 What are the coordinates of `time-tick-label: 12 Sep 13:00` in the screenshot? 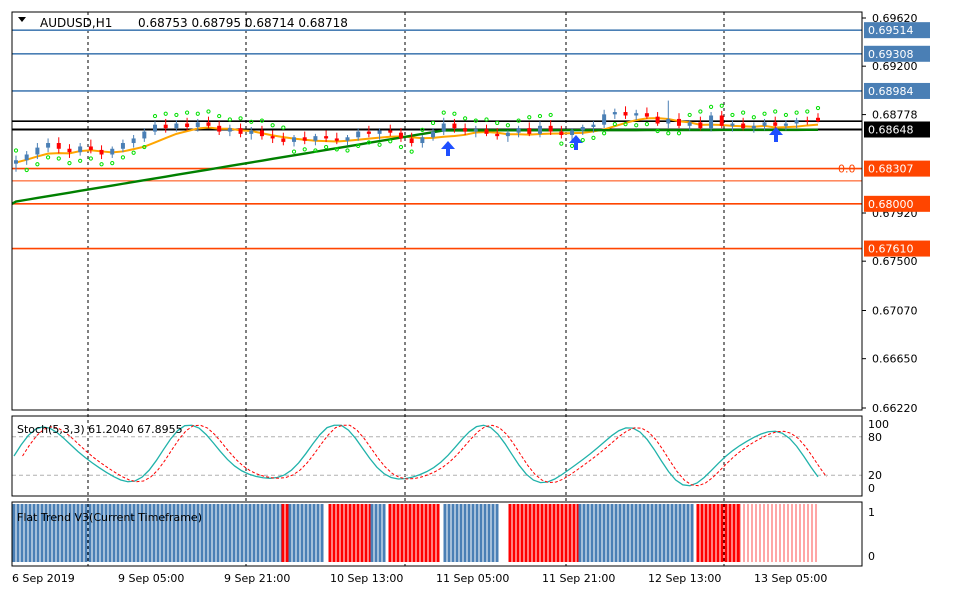 It's located at (684, 578).